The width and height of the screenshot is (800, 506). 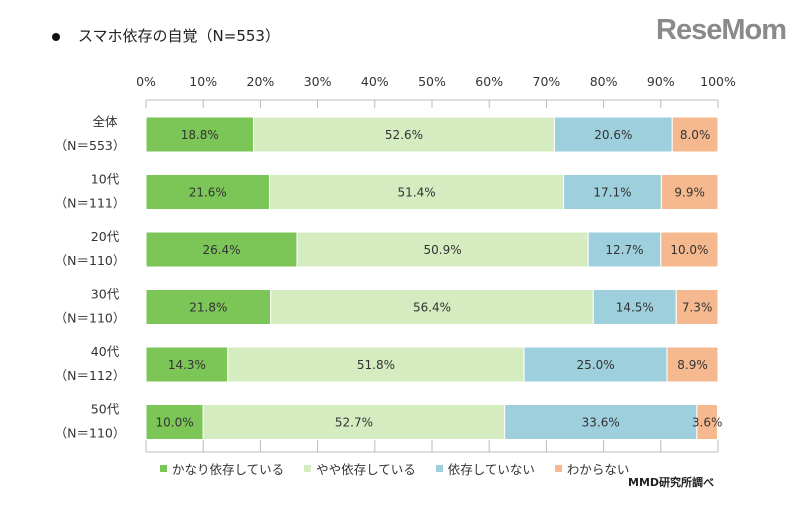 I want to click on x-tick-label: 10%, so click(x=203, y=81).